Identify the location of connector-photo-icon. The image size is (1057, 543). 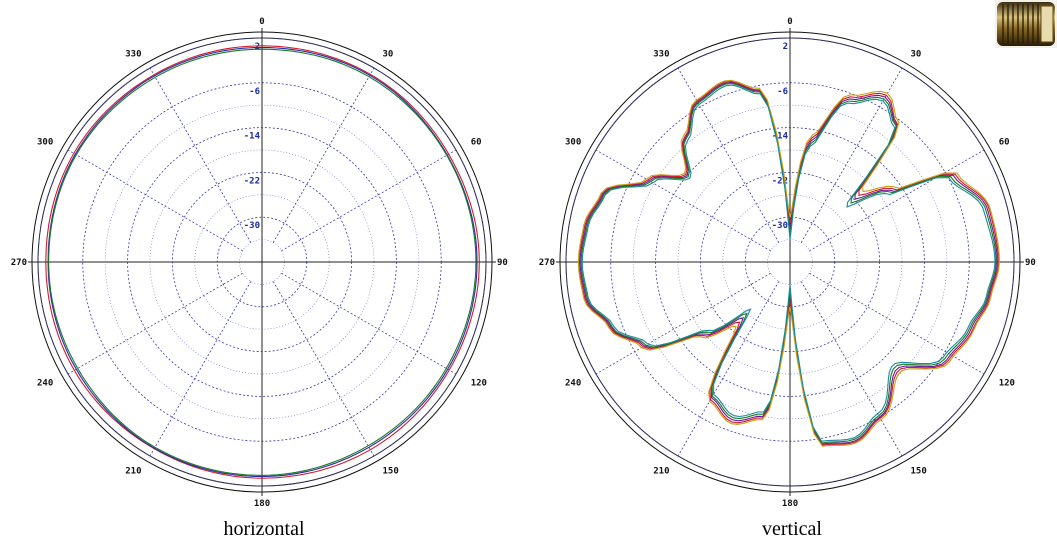
(1026, 24).